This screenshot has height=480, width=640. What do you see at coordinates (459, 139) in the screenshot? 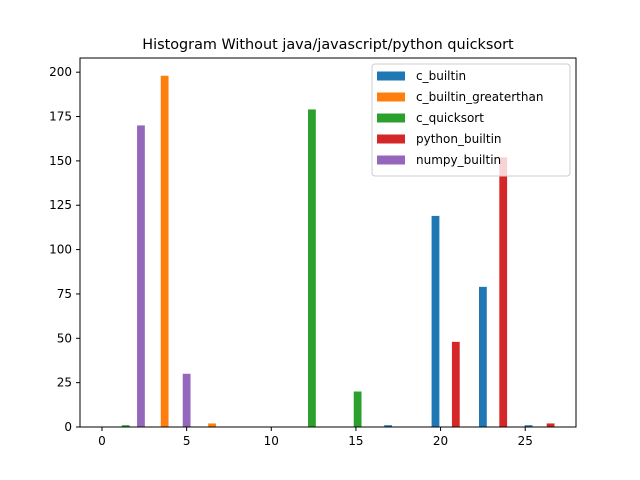
I see `legend-label-python_builtin: python_builtin` at bounding box center [459, 139].